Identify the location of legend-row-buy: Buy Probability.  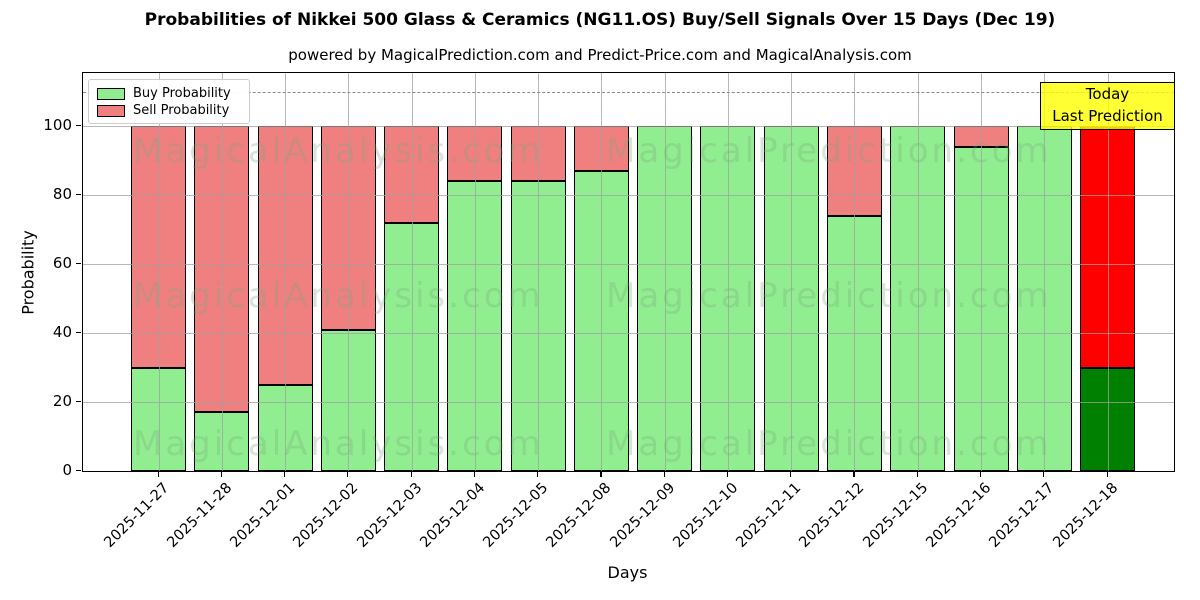
(169, 93).